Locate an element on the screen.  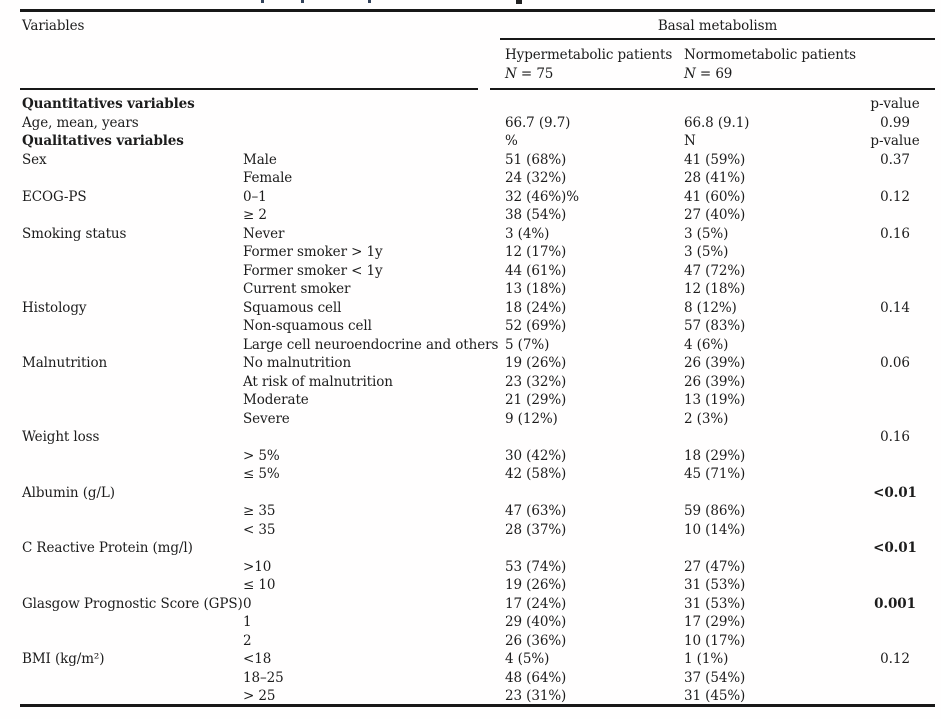
category-cell: Never is located at coordinates (264, 233).